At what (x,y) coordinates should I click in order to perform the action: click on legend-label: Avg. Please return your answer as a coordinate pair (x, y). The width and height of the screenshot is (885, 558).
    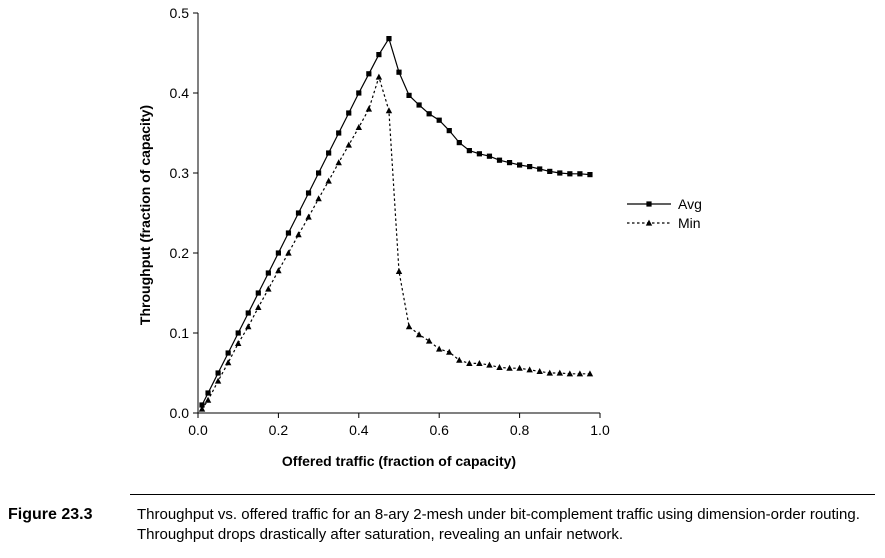
    Looking at the image, I should click on (690, 204).